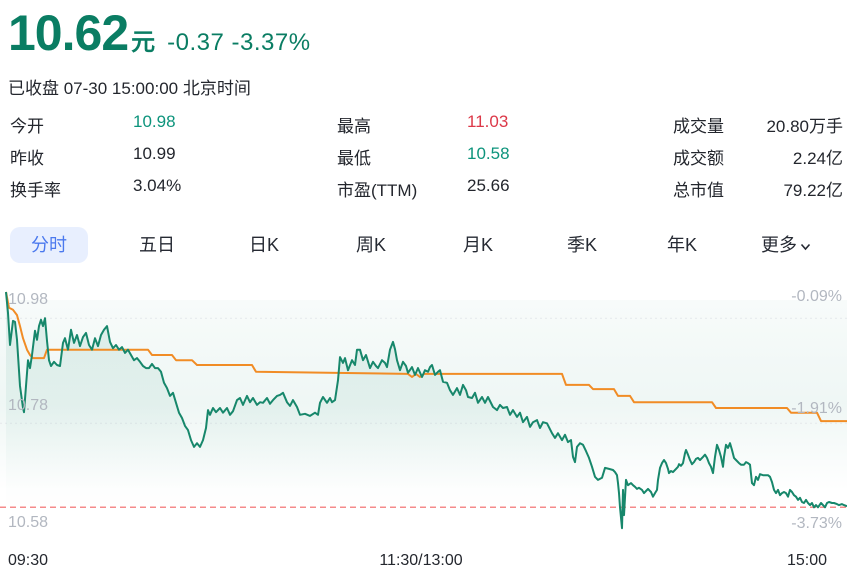 Image resolution: width=847 pixels, height=584 pixels. I want to click on tab-5day: 五日, so click(157, 245).